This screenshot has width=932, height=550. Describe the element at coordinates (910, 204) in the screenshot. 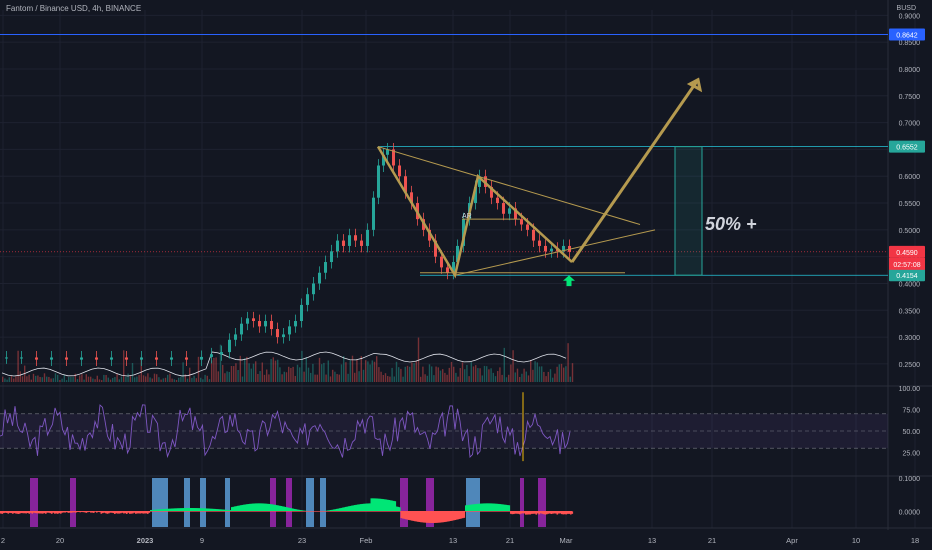

I see `price-tick-label: 0.5500` at that location.